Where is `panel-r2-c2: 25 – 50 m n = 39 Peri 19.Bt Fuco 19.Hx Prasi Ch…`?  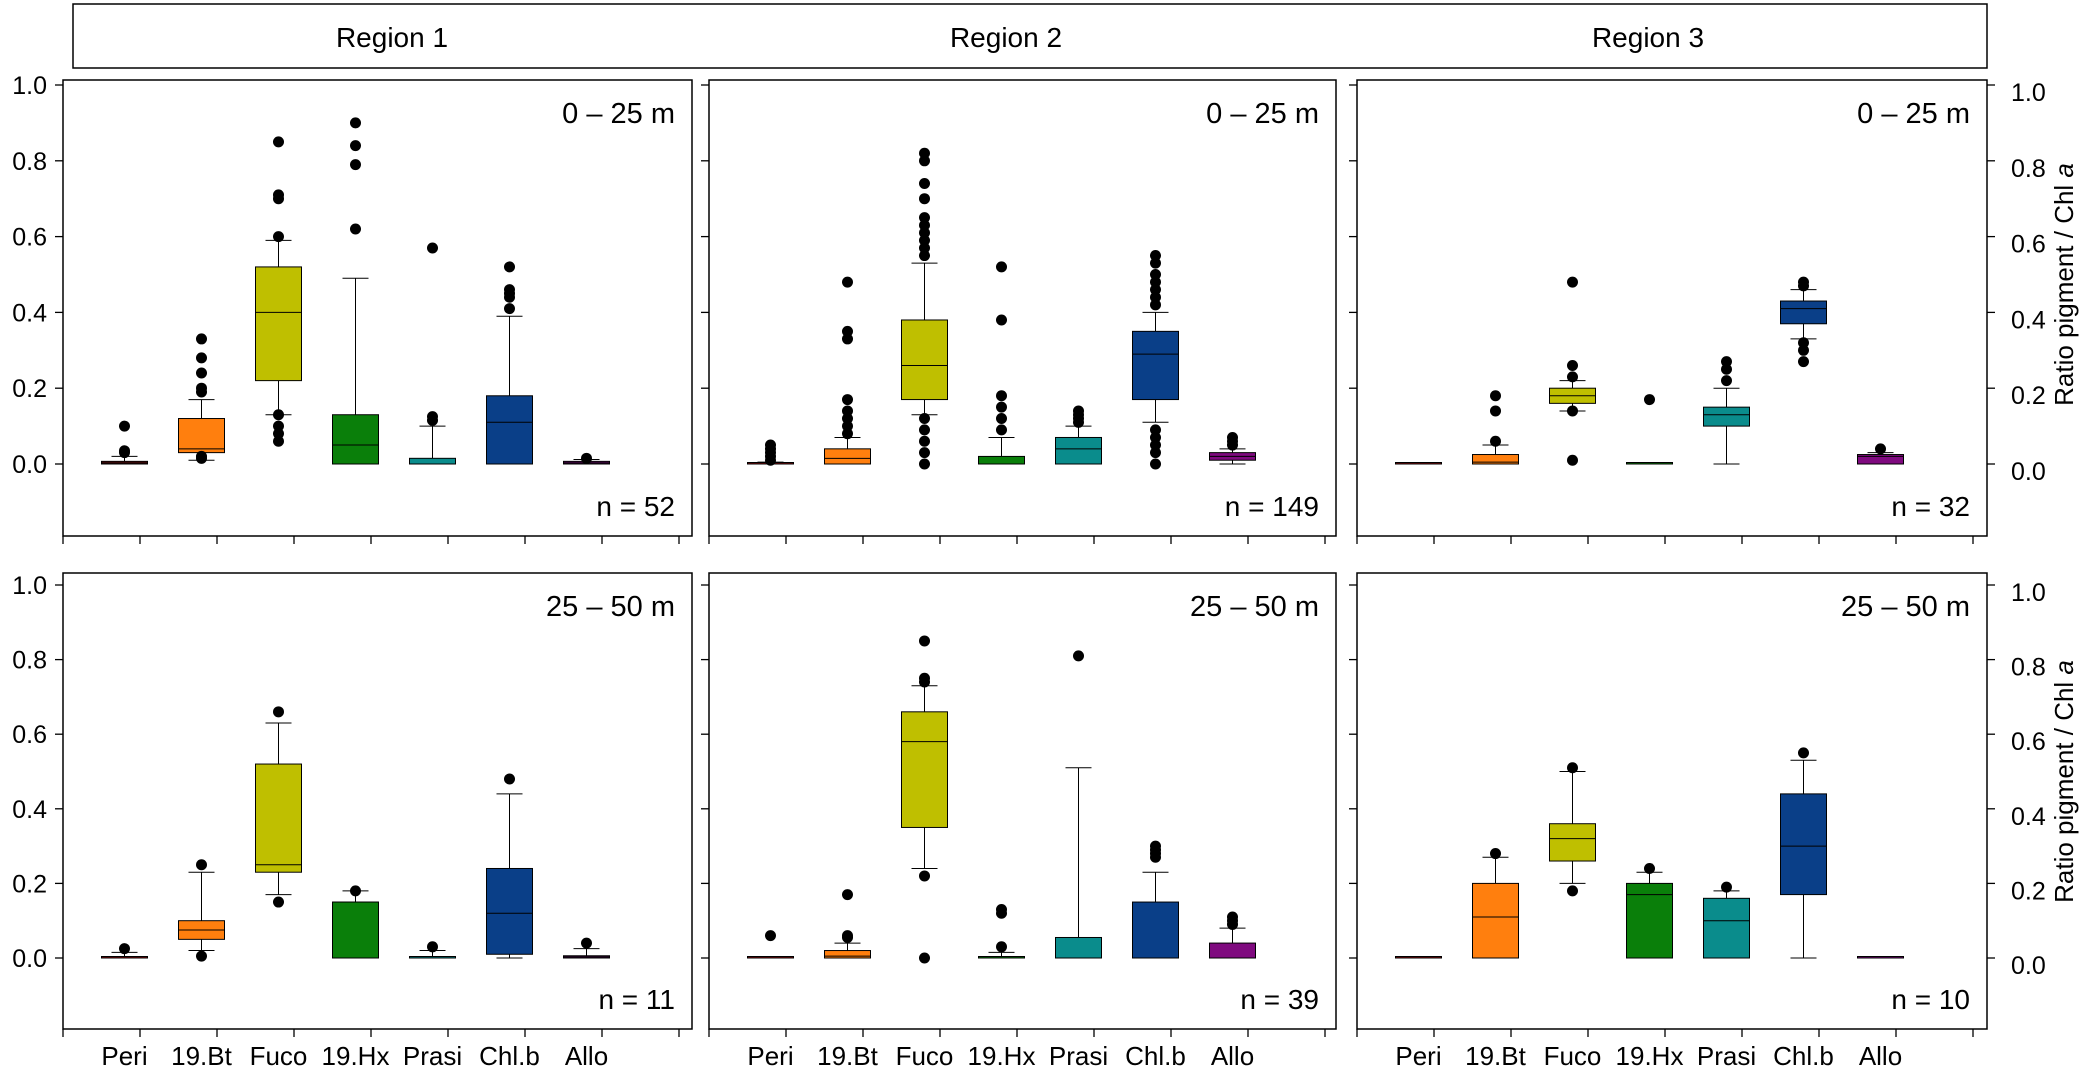
panel-r2-c2: 25 – 50 m n = 39 Peri 19.Bt Fuco 19.Hx Prasi Ch… is located at coordinates (1019, 820).